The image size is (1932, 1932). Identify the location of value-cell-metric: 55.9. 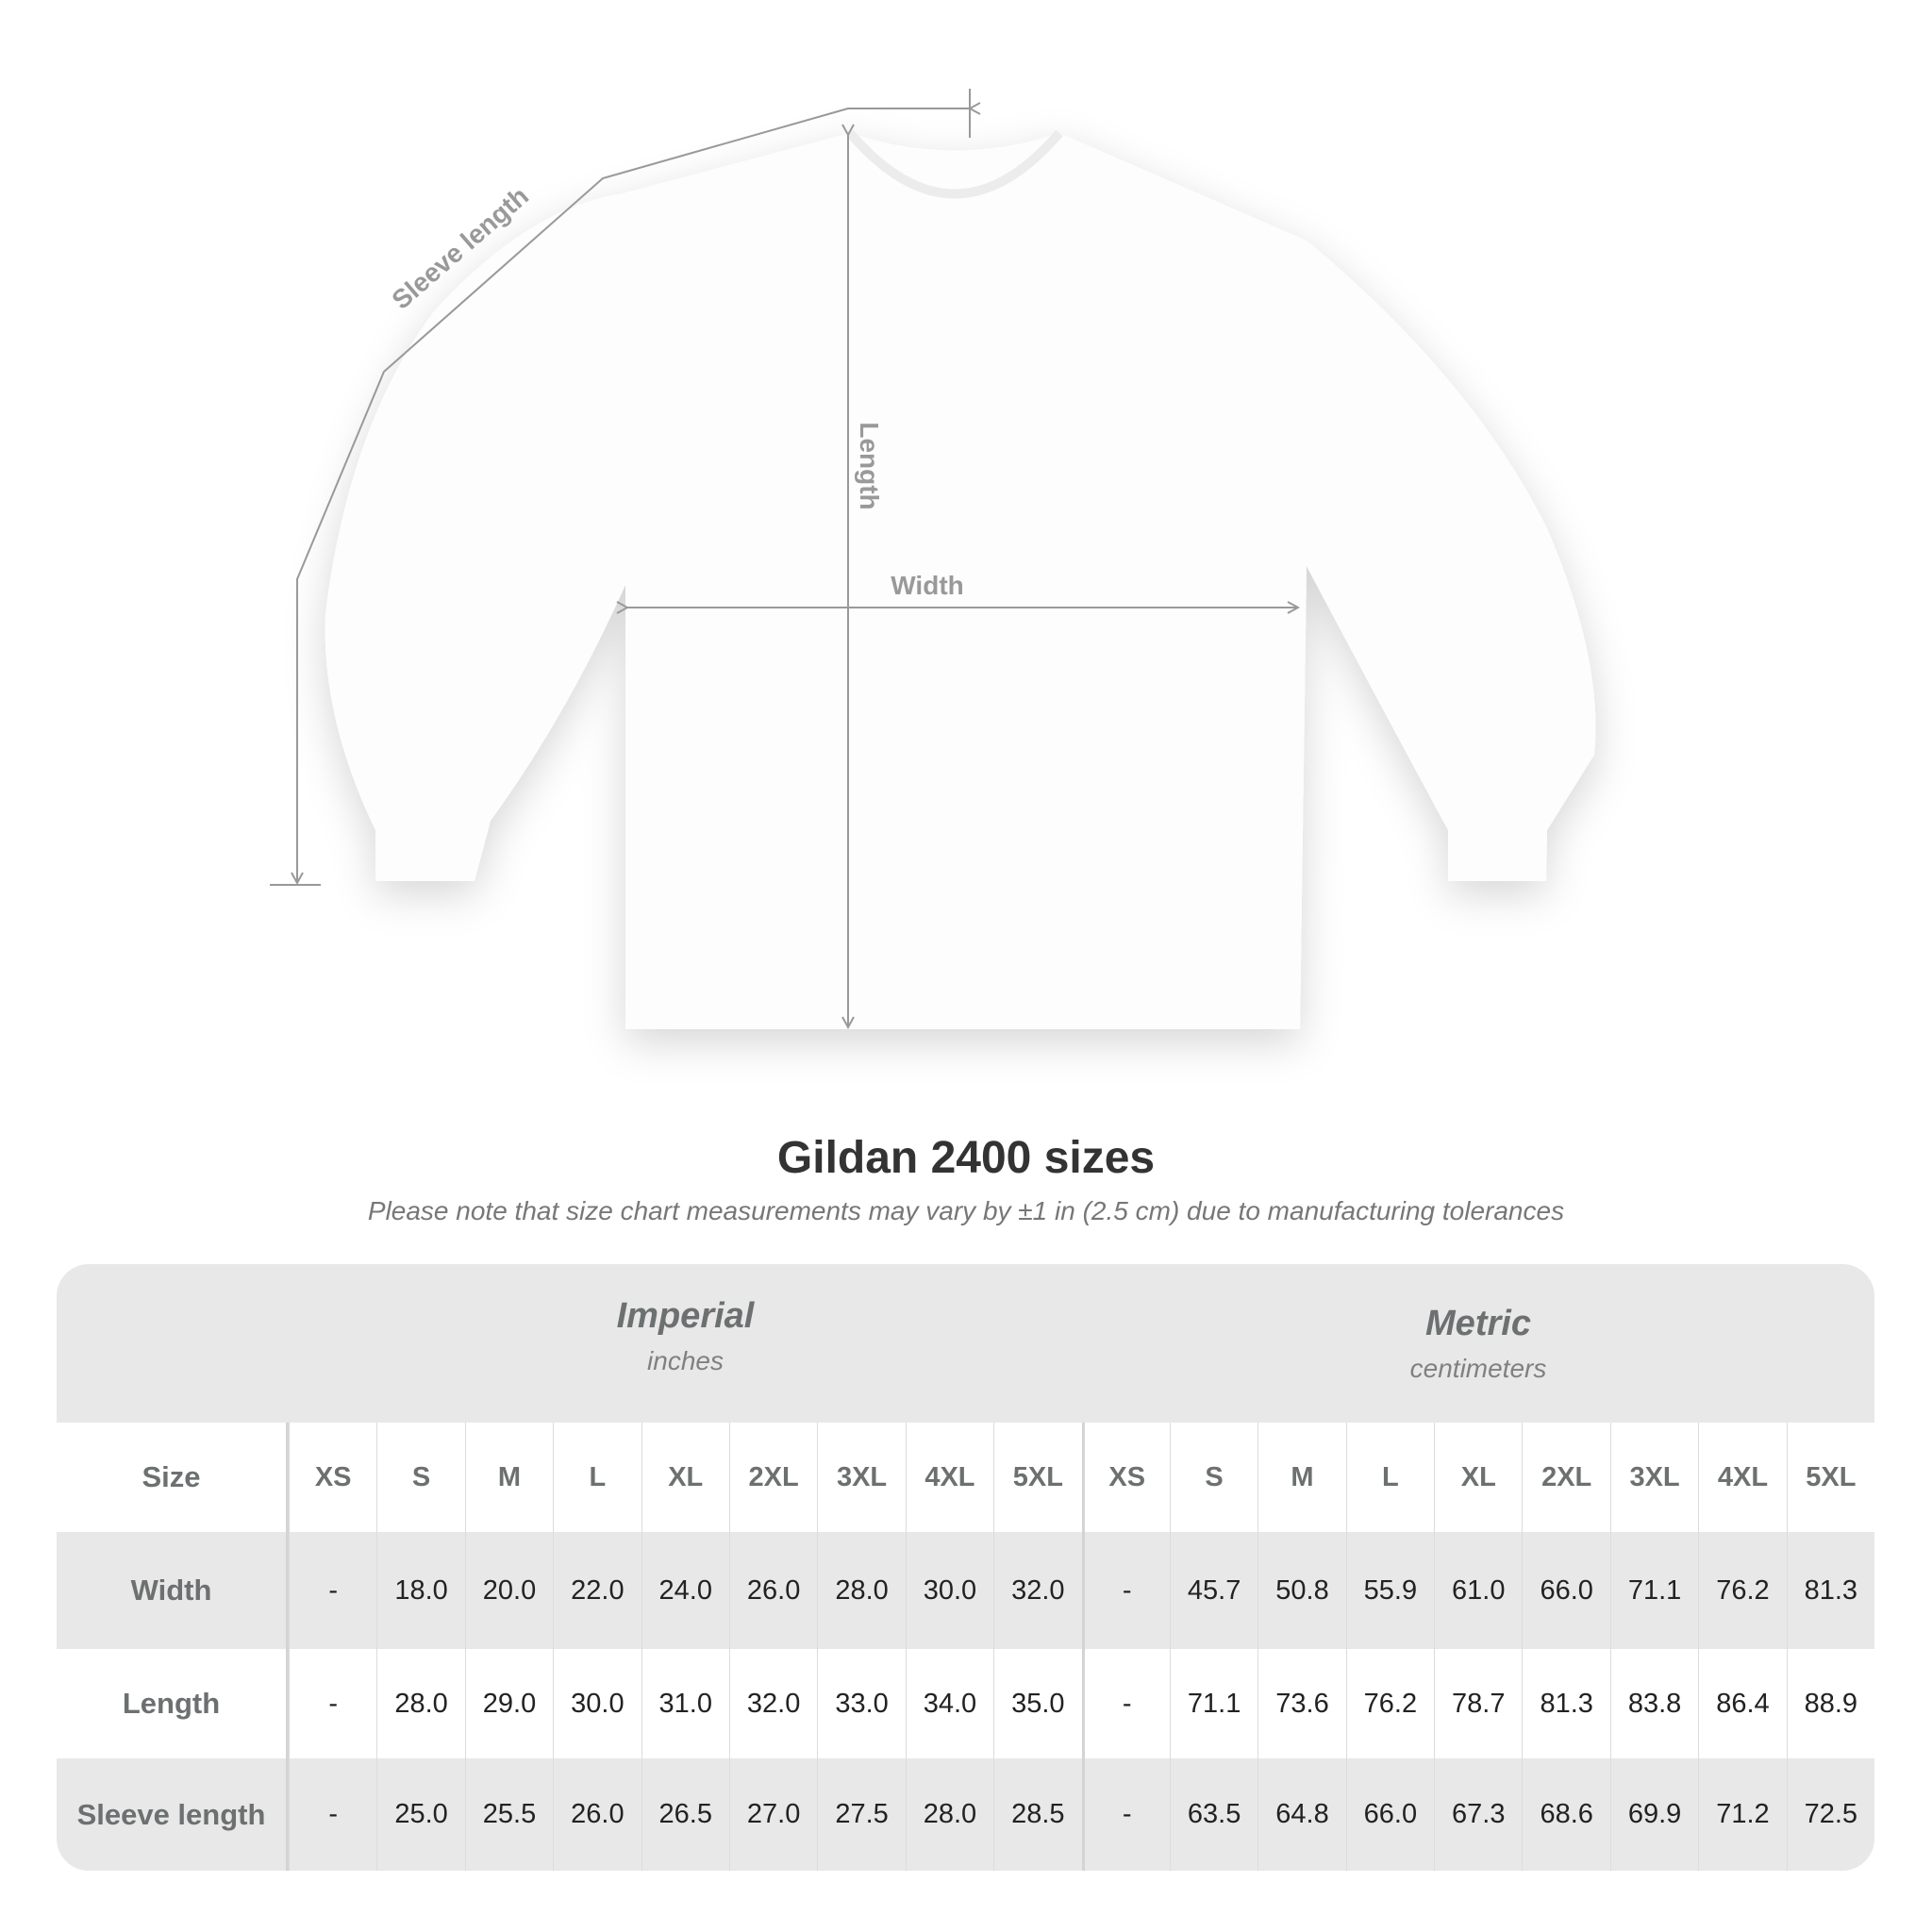
(1390, 1591).